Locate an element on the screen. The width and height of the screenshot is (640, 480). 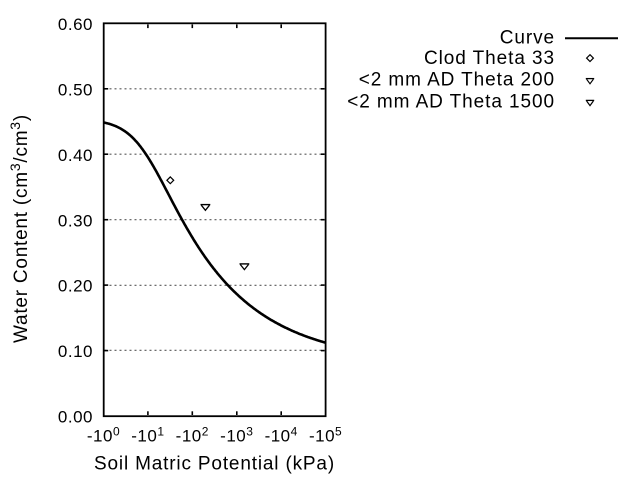
svg-text: -104 is located at coordinates (281, 435).